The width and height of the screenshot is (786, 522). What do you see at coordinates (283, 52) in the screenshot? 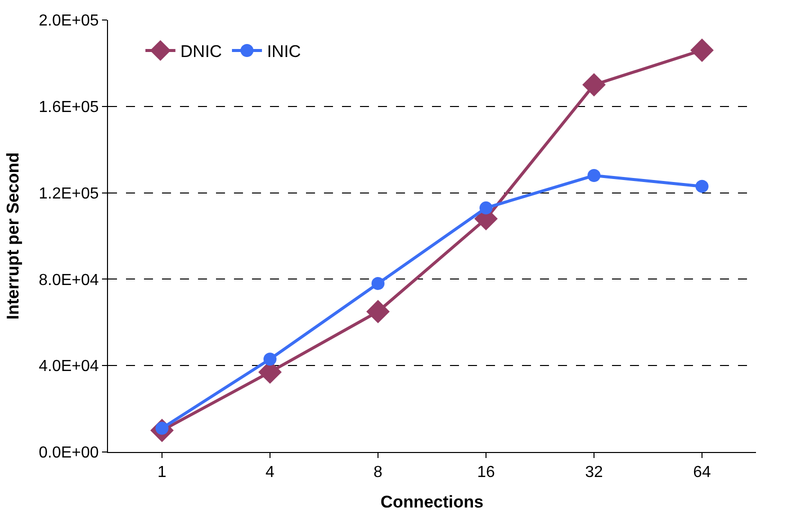
I see `legend-label: INIC` at bounding box center [283, 52].